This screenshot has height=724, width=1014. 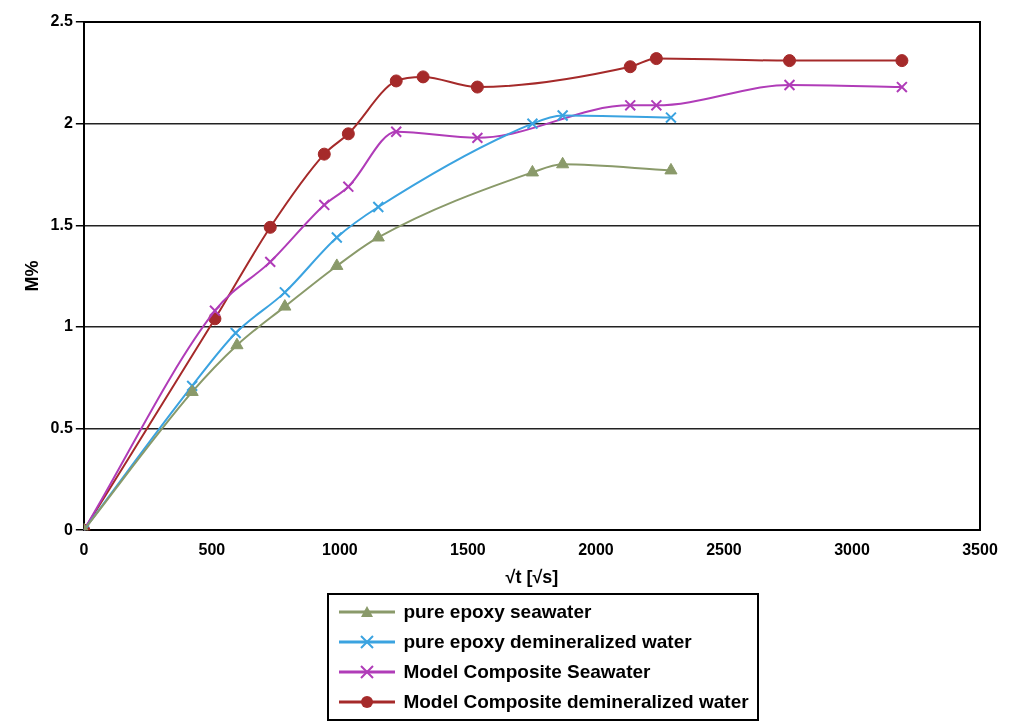 What do you see at coordinates (68, 326) in the screenshot?
I see `y-tick-label: 1` at bounding box center [68, 326].